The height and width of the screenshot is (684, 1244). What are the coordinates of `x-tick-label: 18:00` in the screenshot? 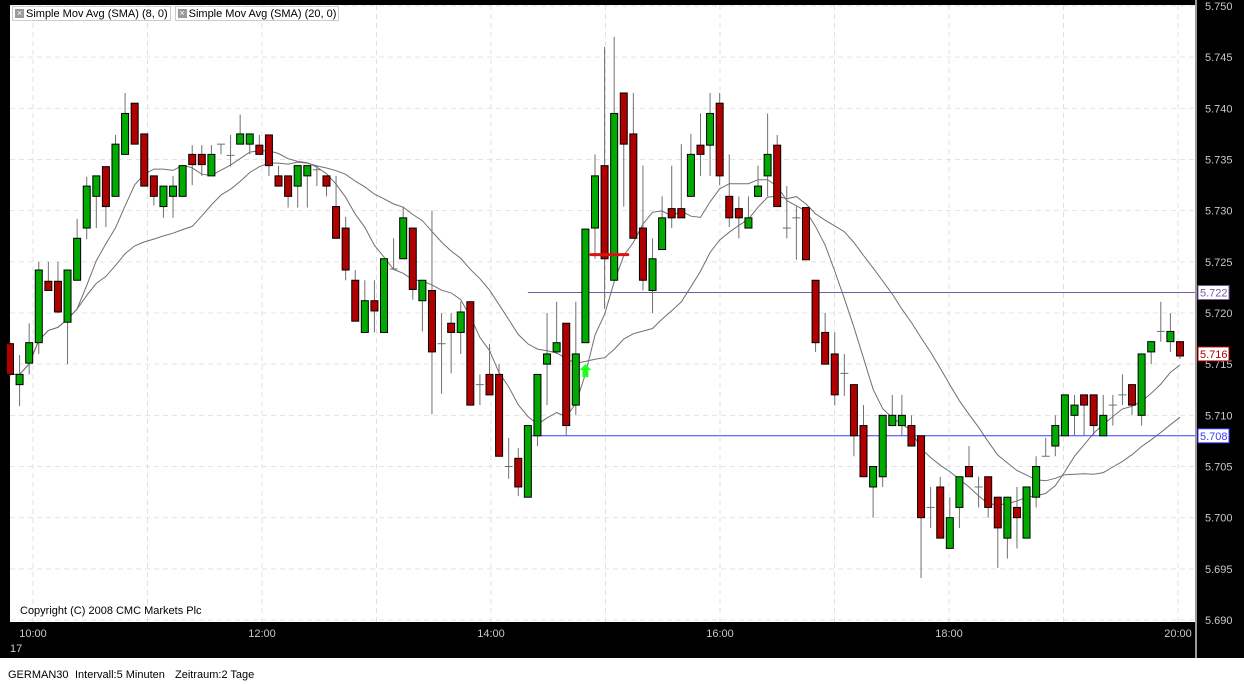 It's located at (949, 634).